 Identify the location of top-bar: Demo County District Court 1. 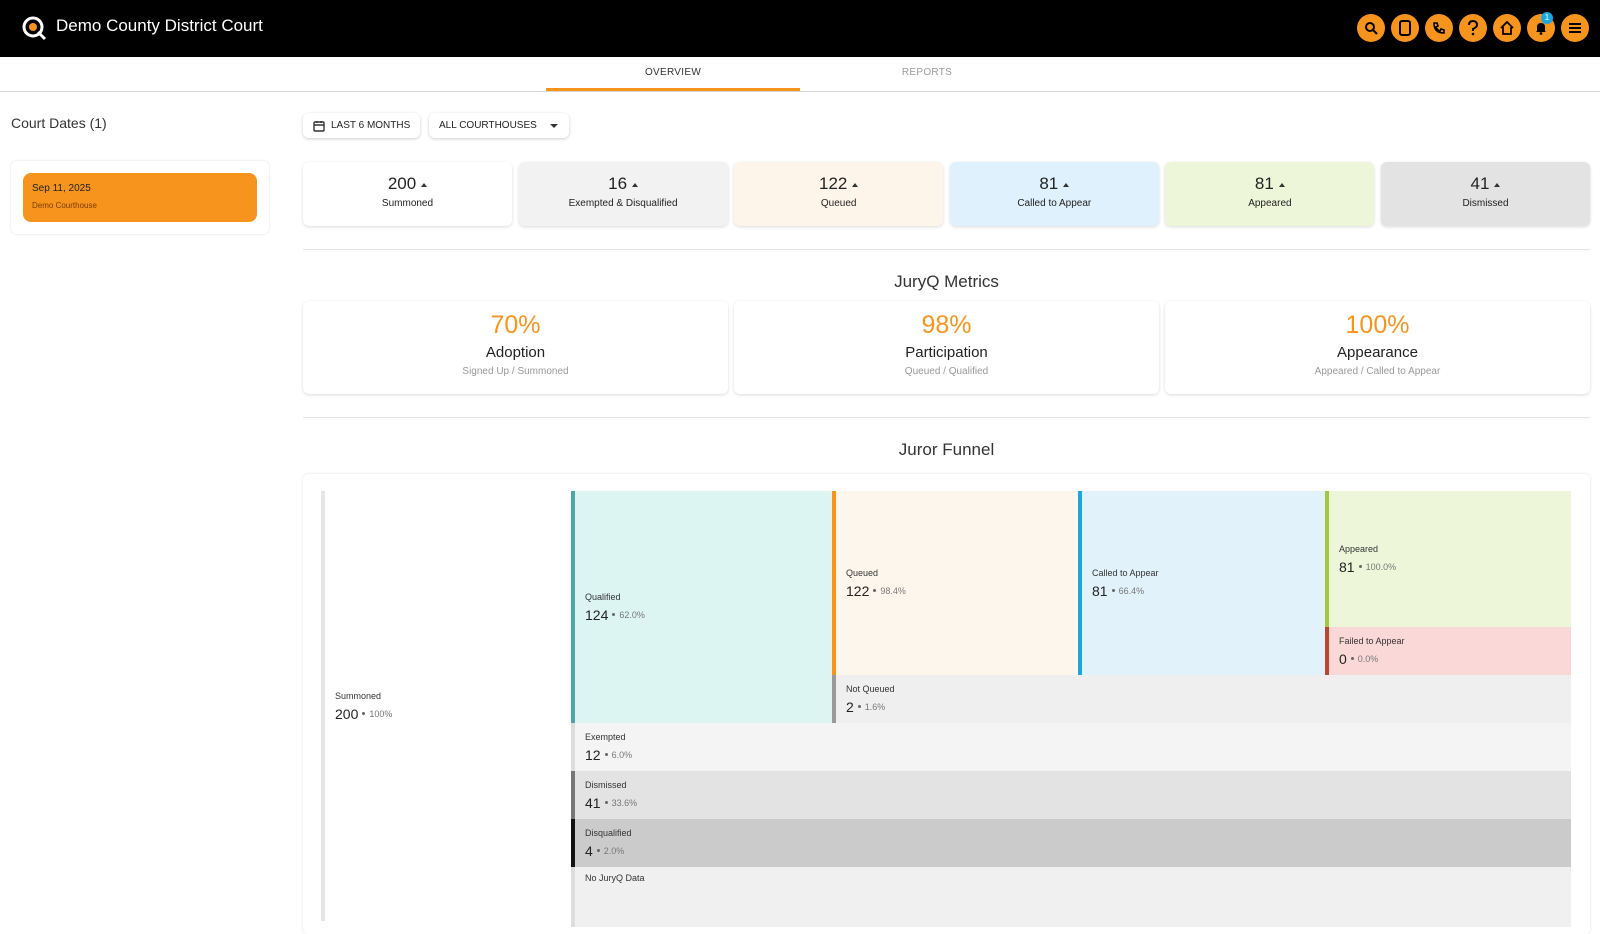
(800, 28).